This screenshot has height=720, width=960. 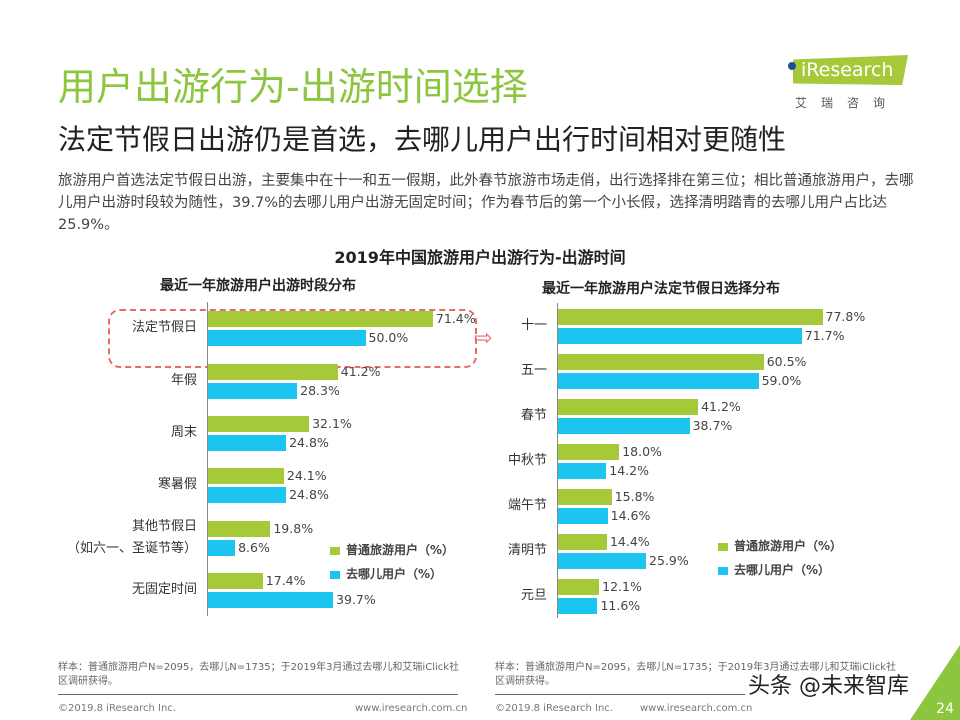 What do you see at coordinates (622, 586) in the screenshot?
I see `data-label: 12.1%` at bounding box center [622, 586].